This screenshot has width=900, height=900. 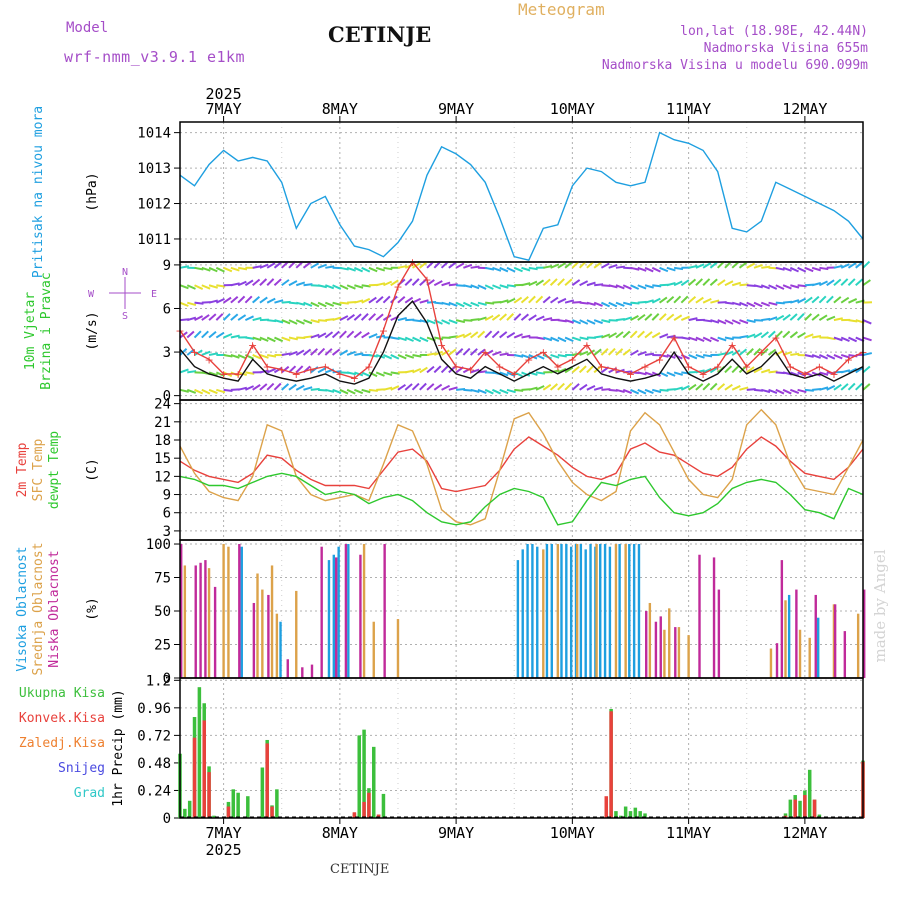 I want to click on clouds-unit: (%), so click(x=92, y=608).